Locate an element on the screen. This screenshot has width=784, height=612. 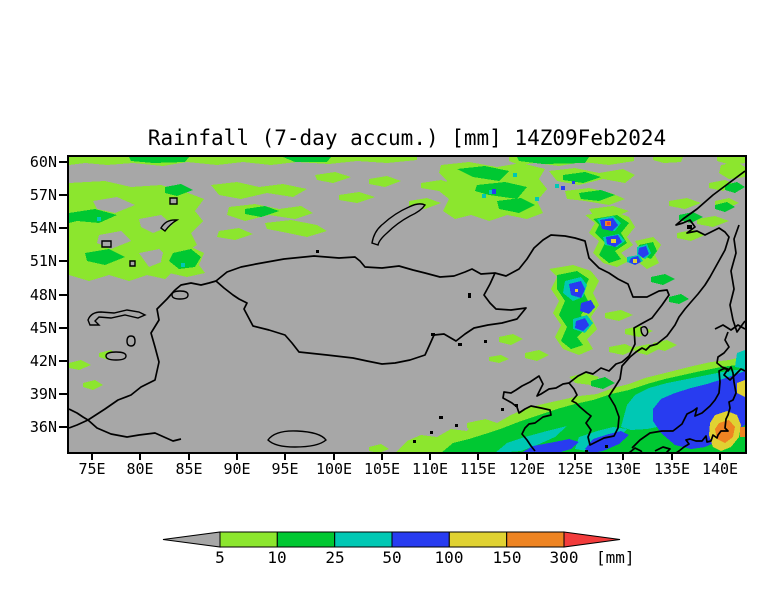
lon-tick-label: 75E is located at coordinates (92, 469).